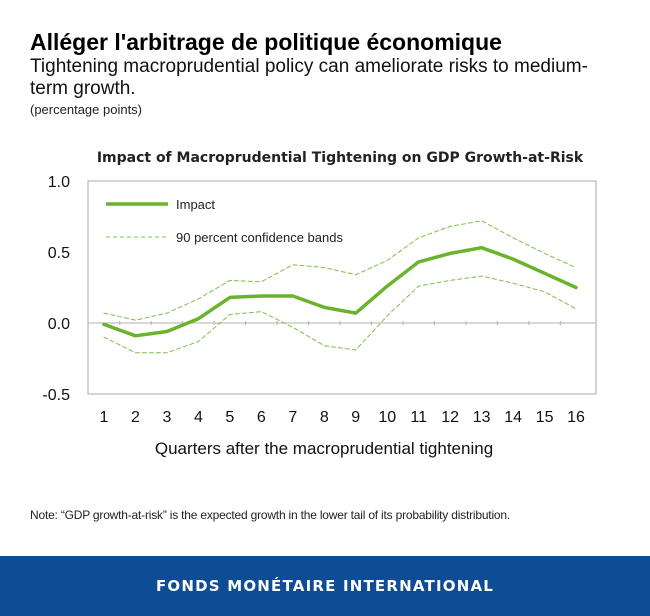 The width and height of the screenshot is (650, 616). I want to click on legend-impact-label: Impact, so click(195, 204).